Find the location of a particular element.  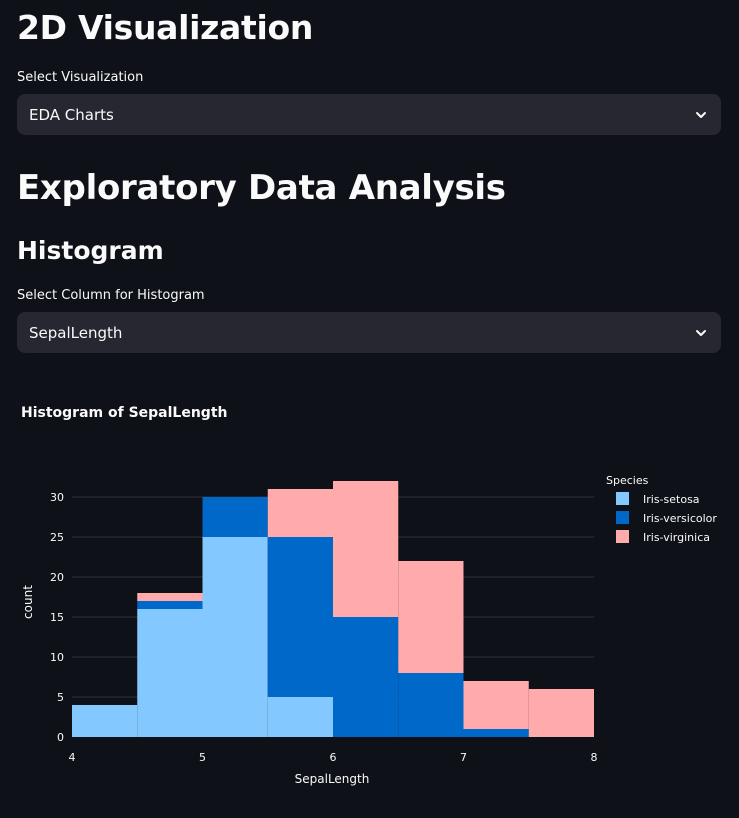

y-tick-label: 20 is located at coordinates (57, 577).